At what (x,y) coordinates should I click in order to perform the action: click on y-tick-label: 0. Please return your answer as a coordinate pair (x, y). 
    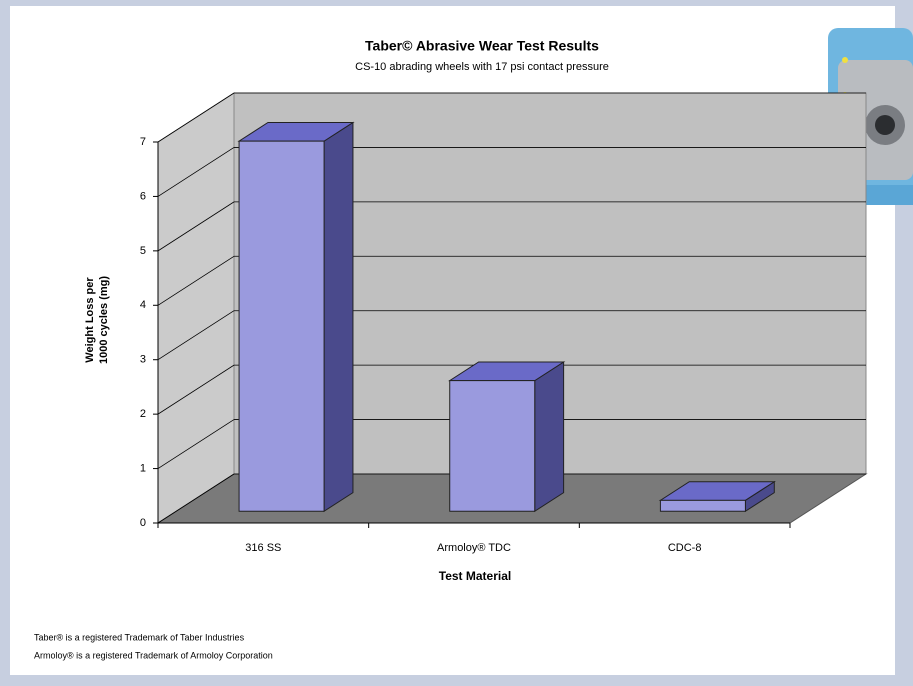
    Looking at the image, I should click on (143, 523).